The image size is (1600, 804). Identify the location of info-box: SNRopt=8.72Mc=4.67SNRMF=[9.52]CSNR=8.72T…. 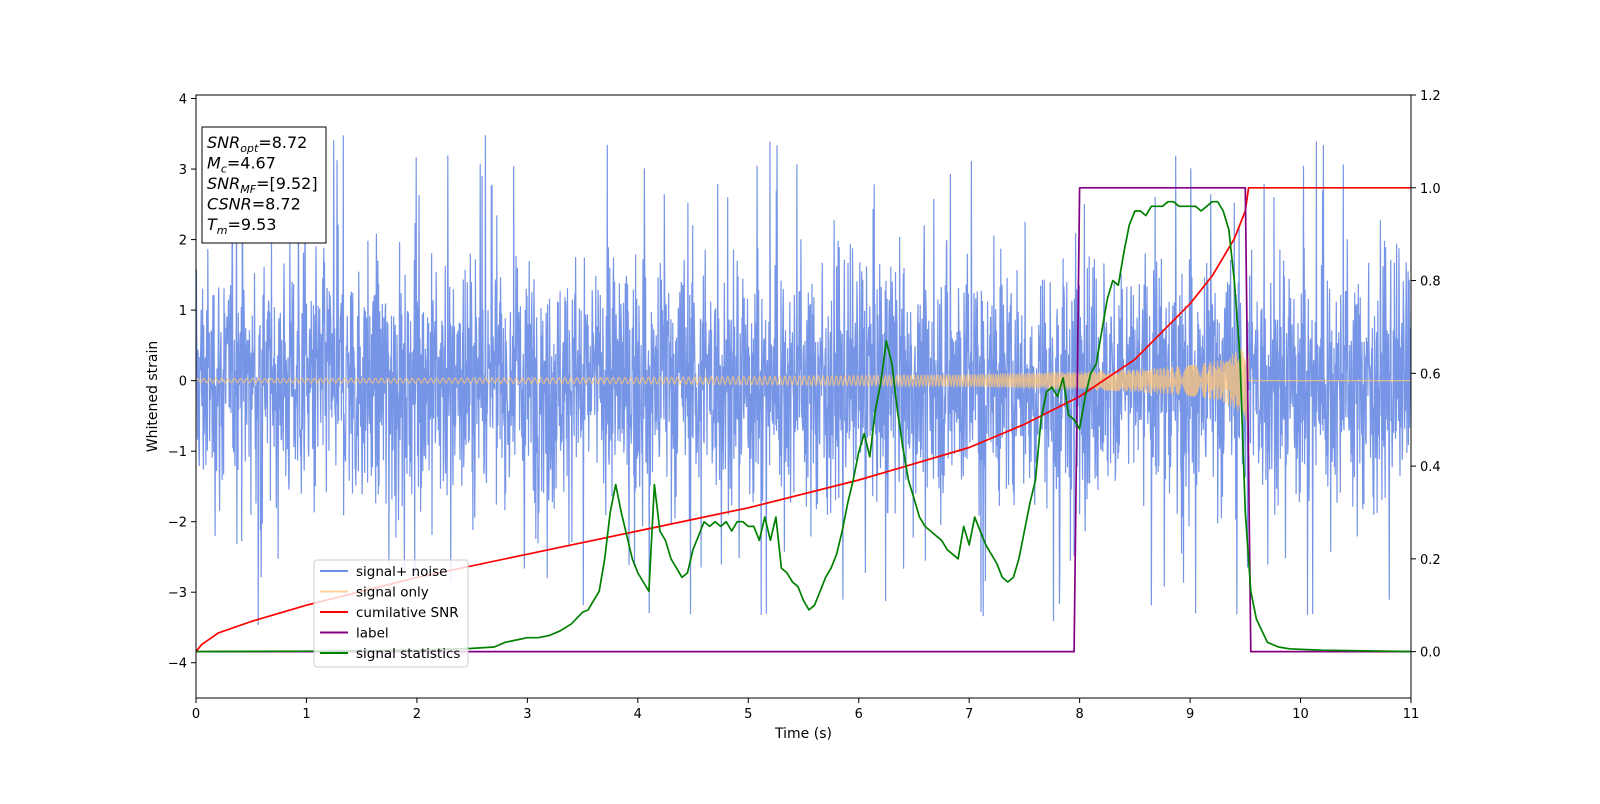
(264, 185).